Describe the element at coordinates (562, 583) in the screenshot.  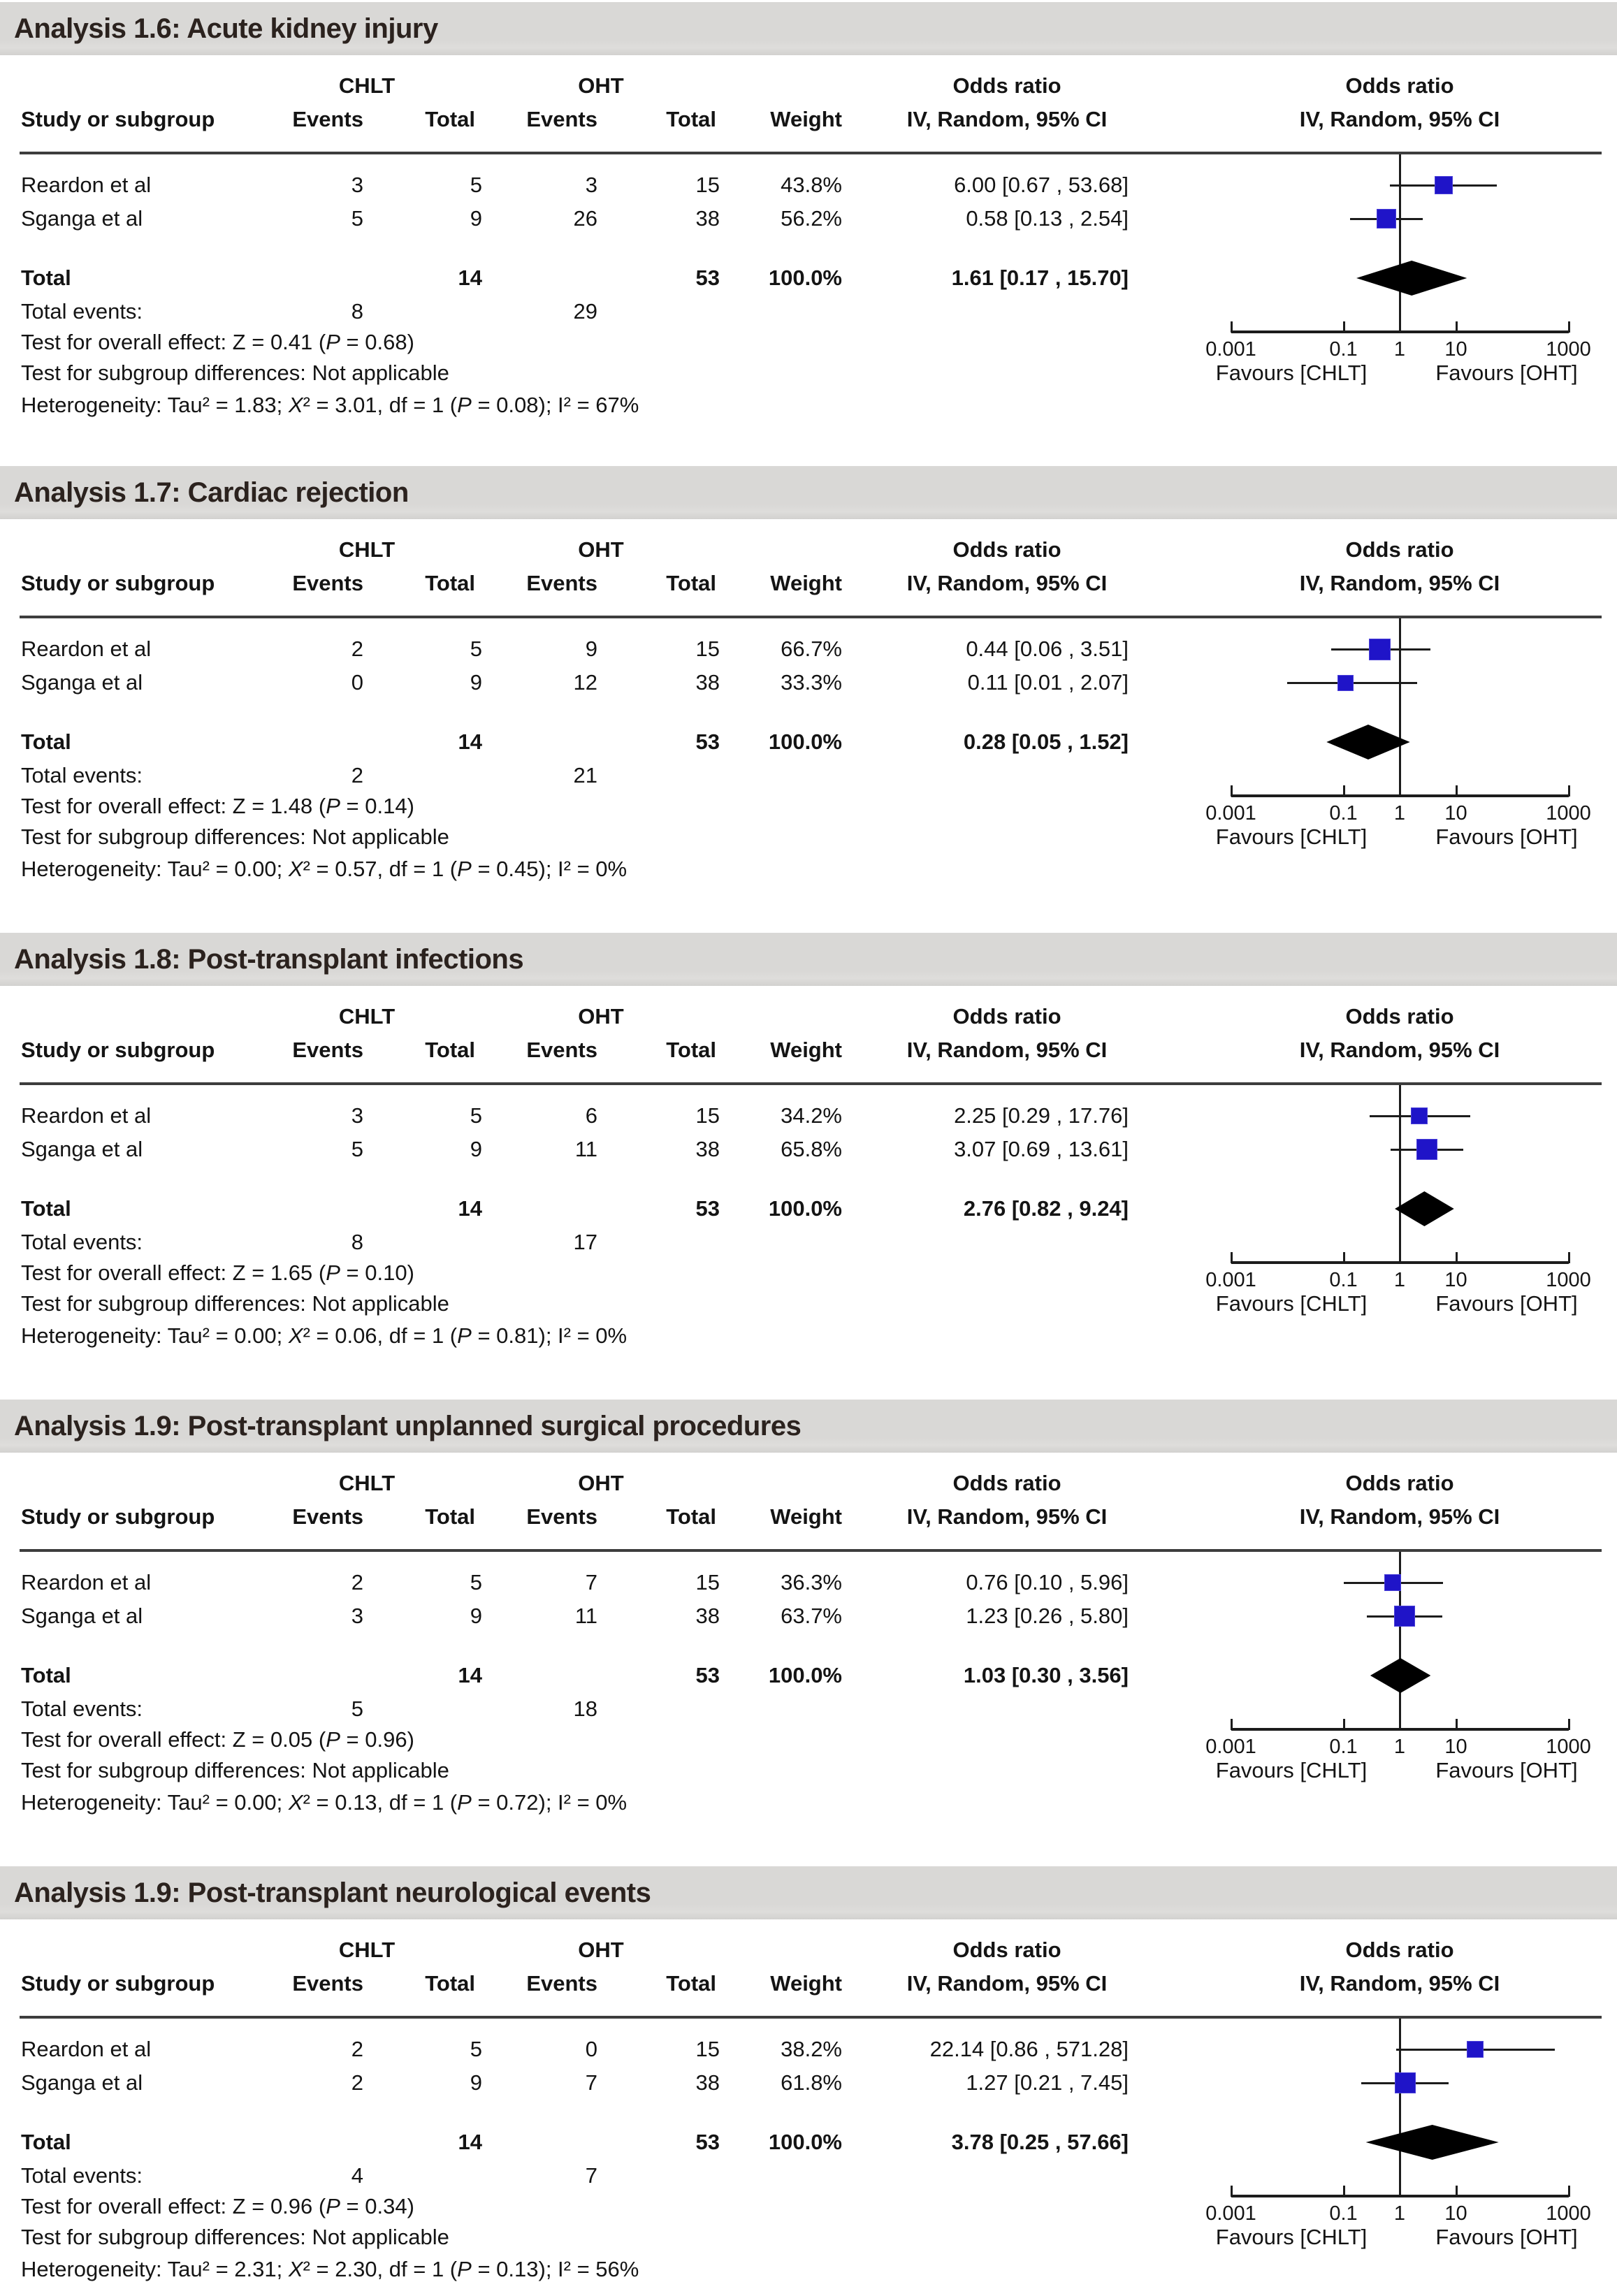
I see `col-header-oht-events: Events` at that location.